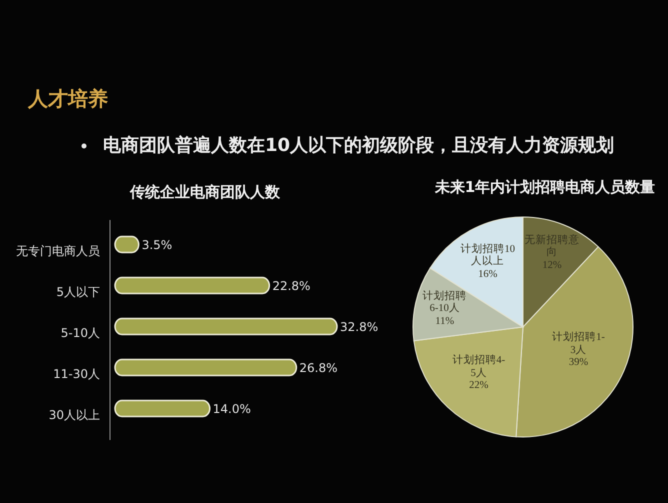 This screenshot has width=668, height=503. Describe the element at coordinates (488, 257) in the screenshot. I see `slice-label: 计划招聘10人以上` at that location.